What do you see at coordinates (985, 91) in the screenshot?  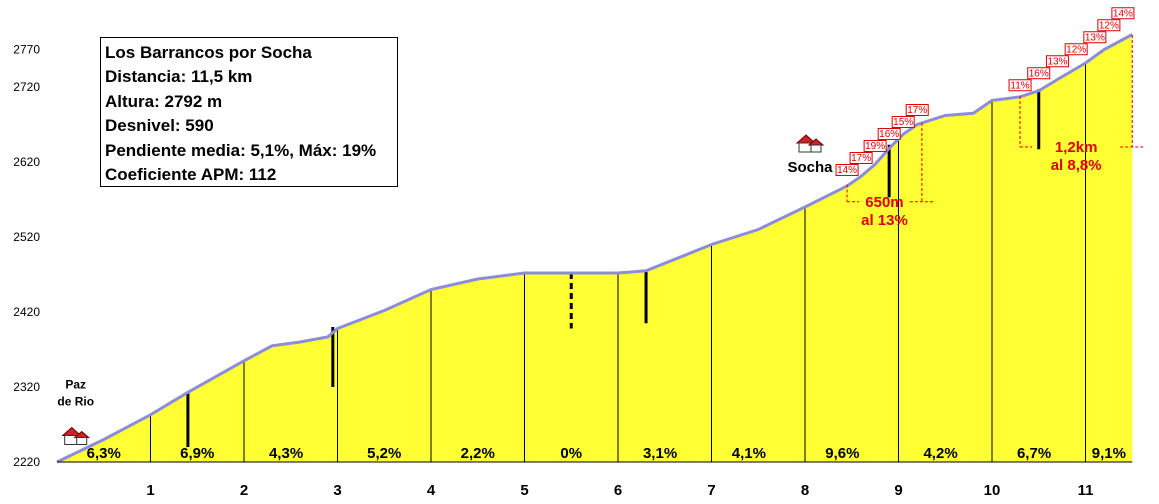 I see `steep-grade-labels: 14%17%19%16%15%17%11%16%13%12%13%12%14%` at bounding box center [985, 91].